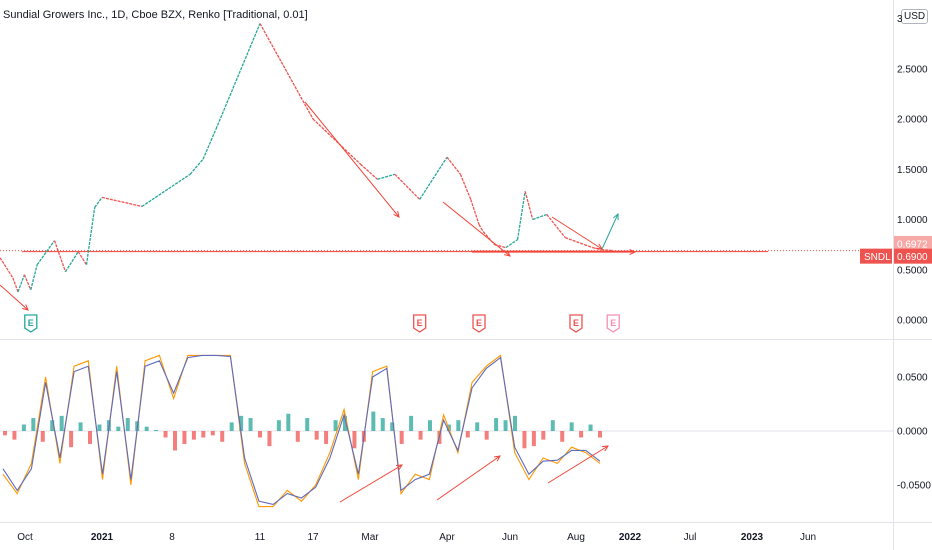  What do you see at coordinates (576, 537) in the screenshot?
I see `time-axis-tick-label: Aug` at bounding box center [576, 537].